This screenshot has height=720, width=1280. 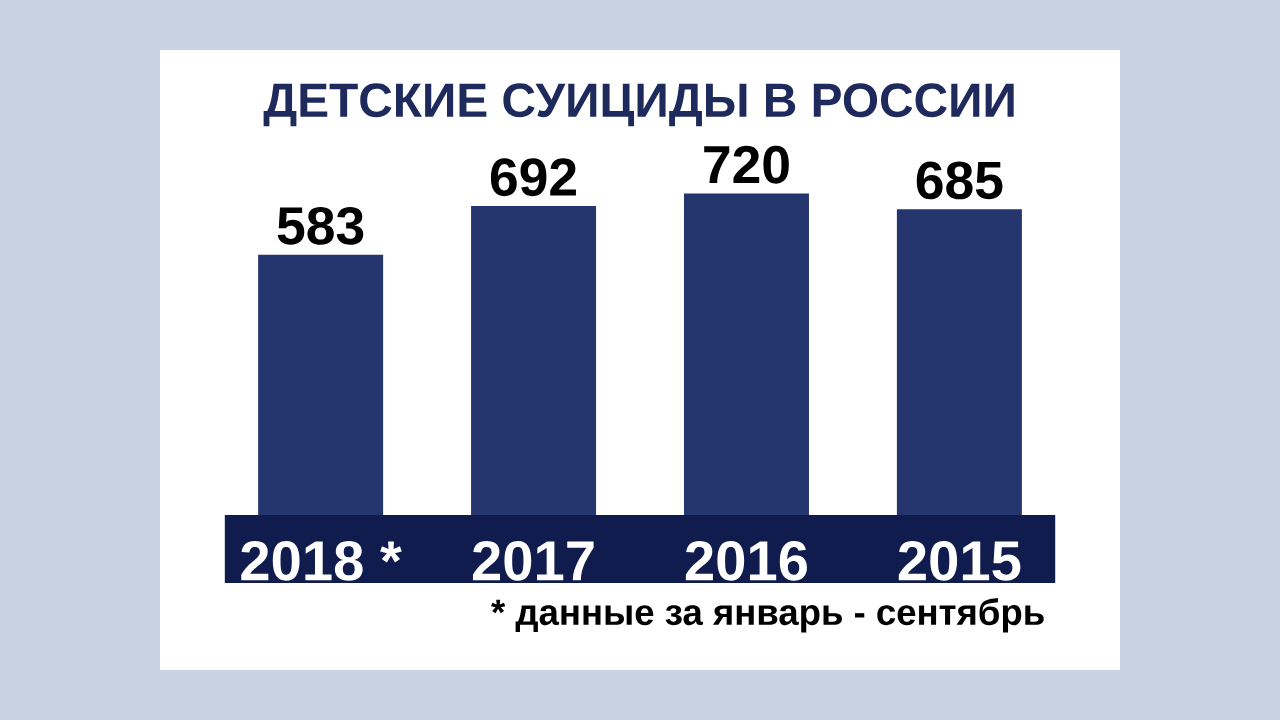 What do you see at coordinates (321, 560) in the screenshot?
I see `x-tick-label: 2018 *` at bounding box center [321, 560].